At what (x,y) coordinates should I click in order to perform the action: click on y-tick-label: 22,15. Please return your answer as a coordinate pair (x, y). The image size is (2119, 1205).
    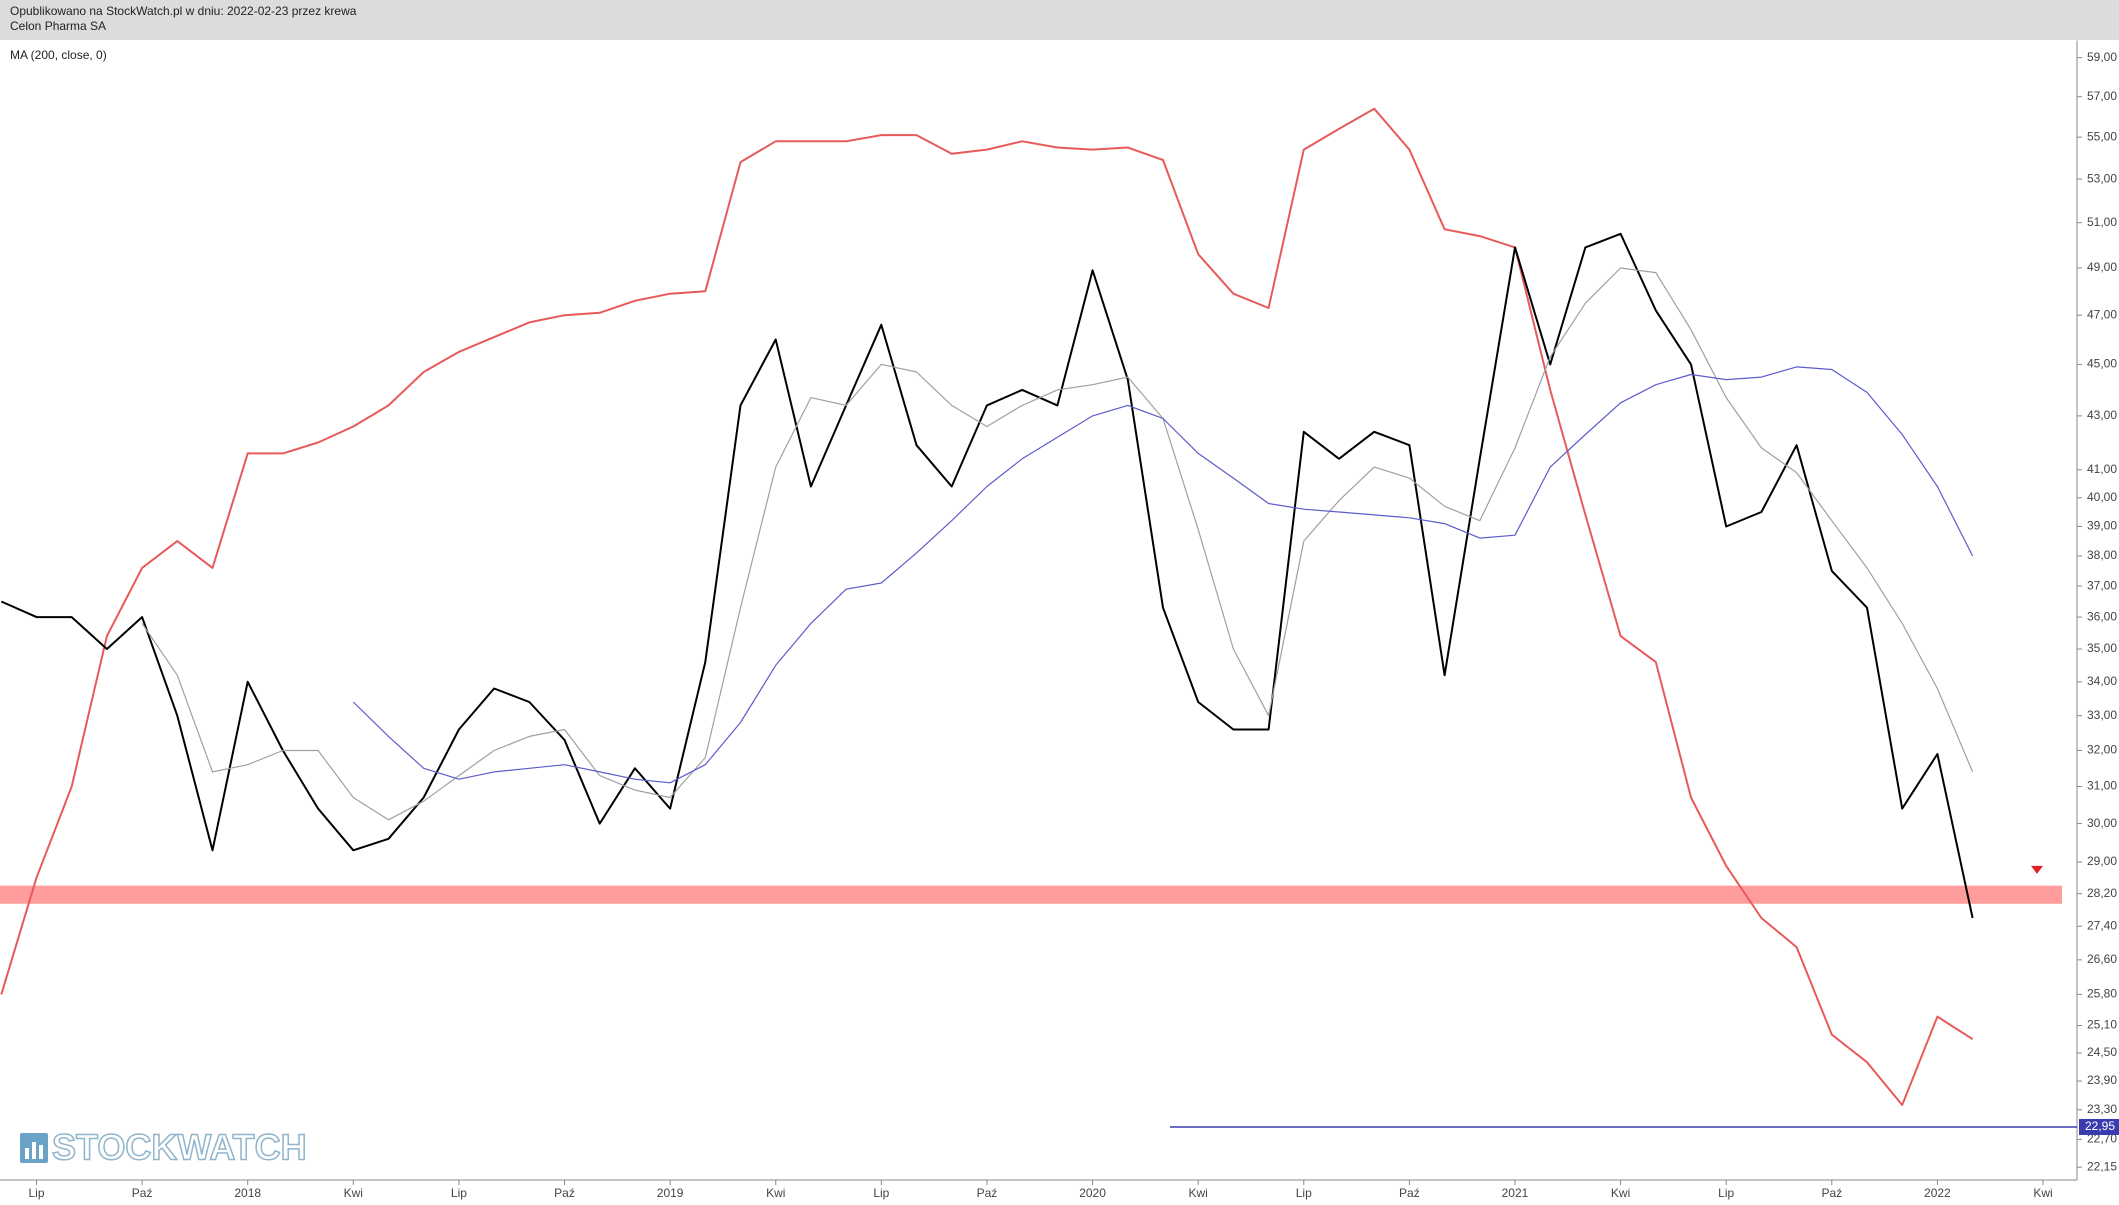
    Looking at the image, I should click on (2102, 1166).